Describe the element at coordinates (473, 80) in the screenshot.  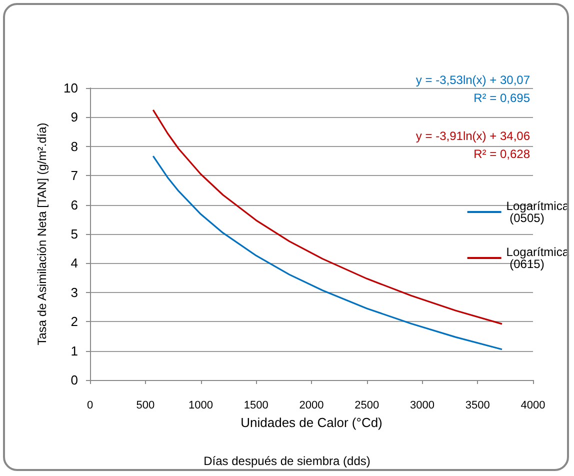
I see `text: y = -3,53ln(x) + 30,07` at that location.